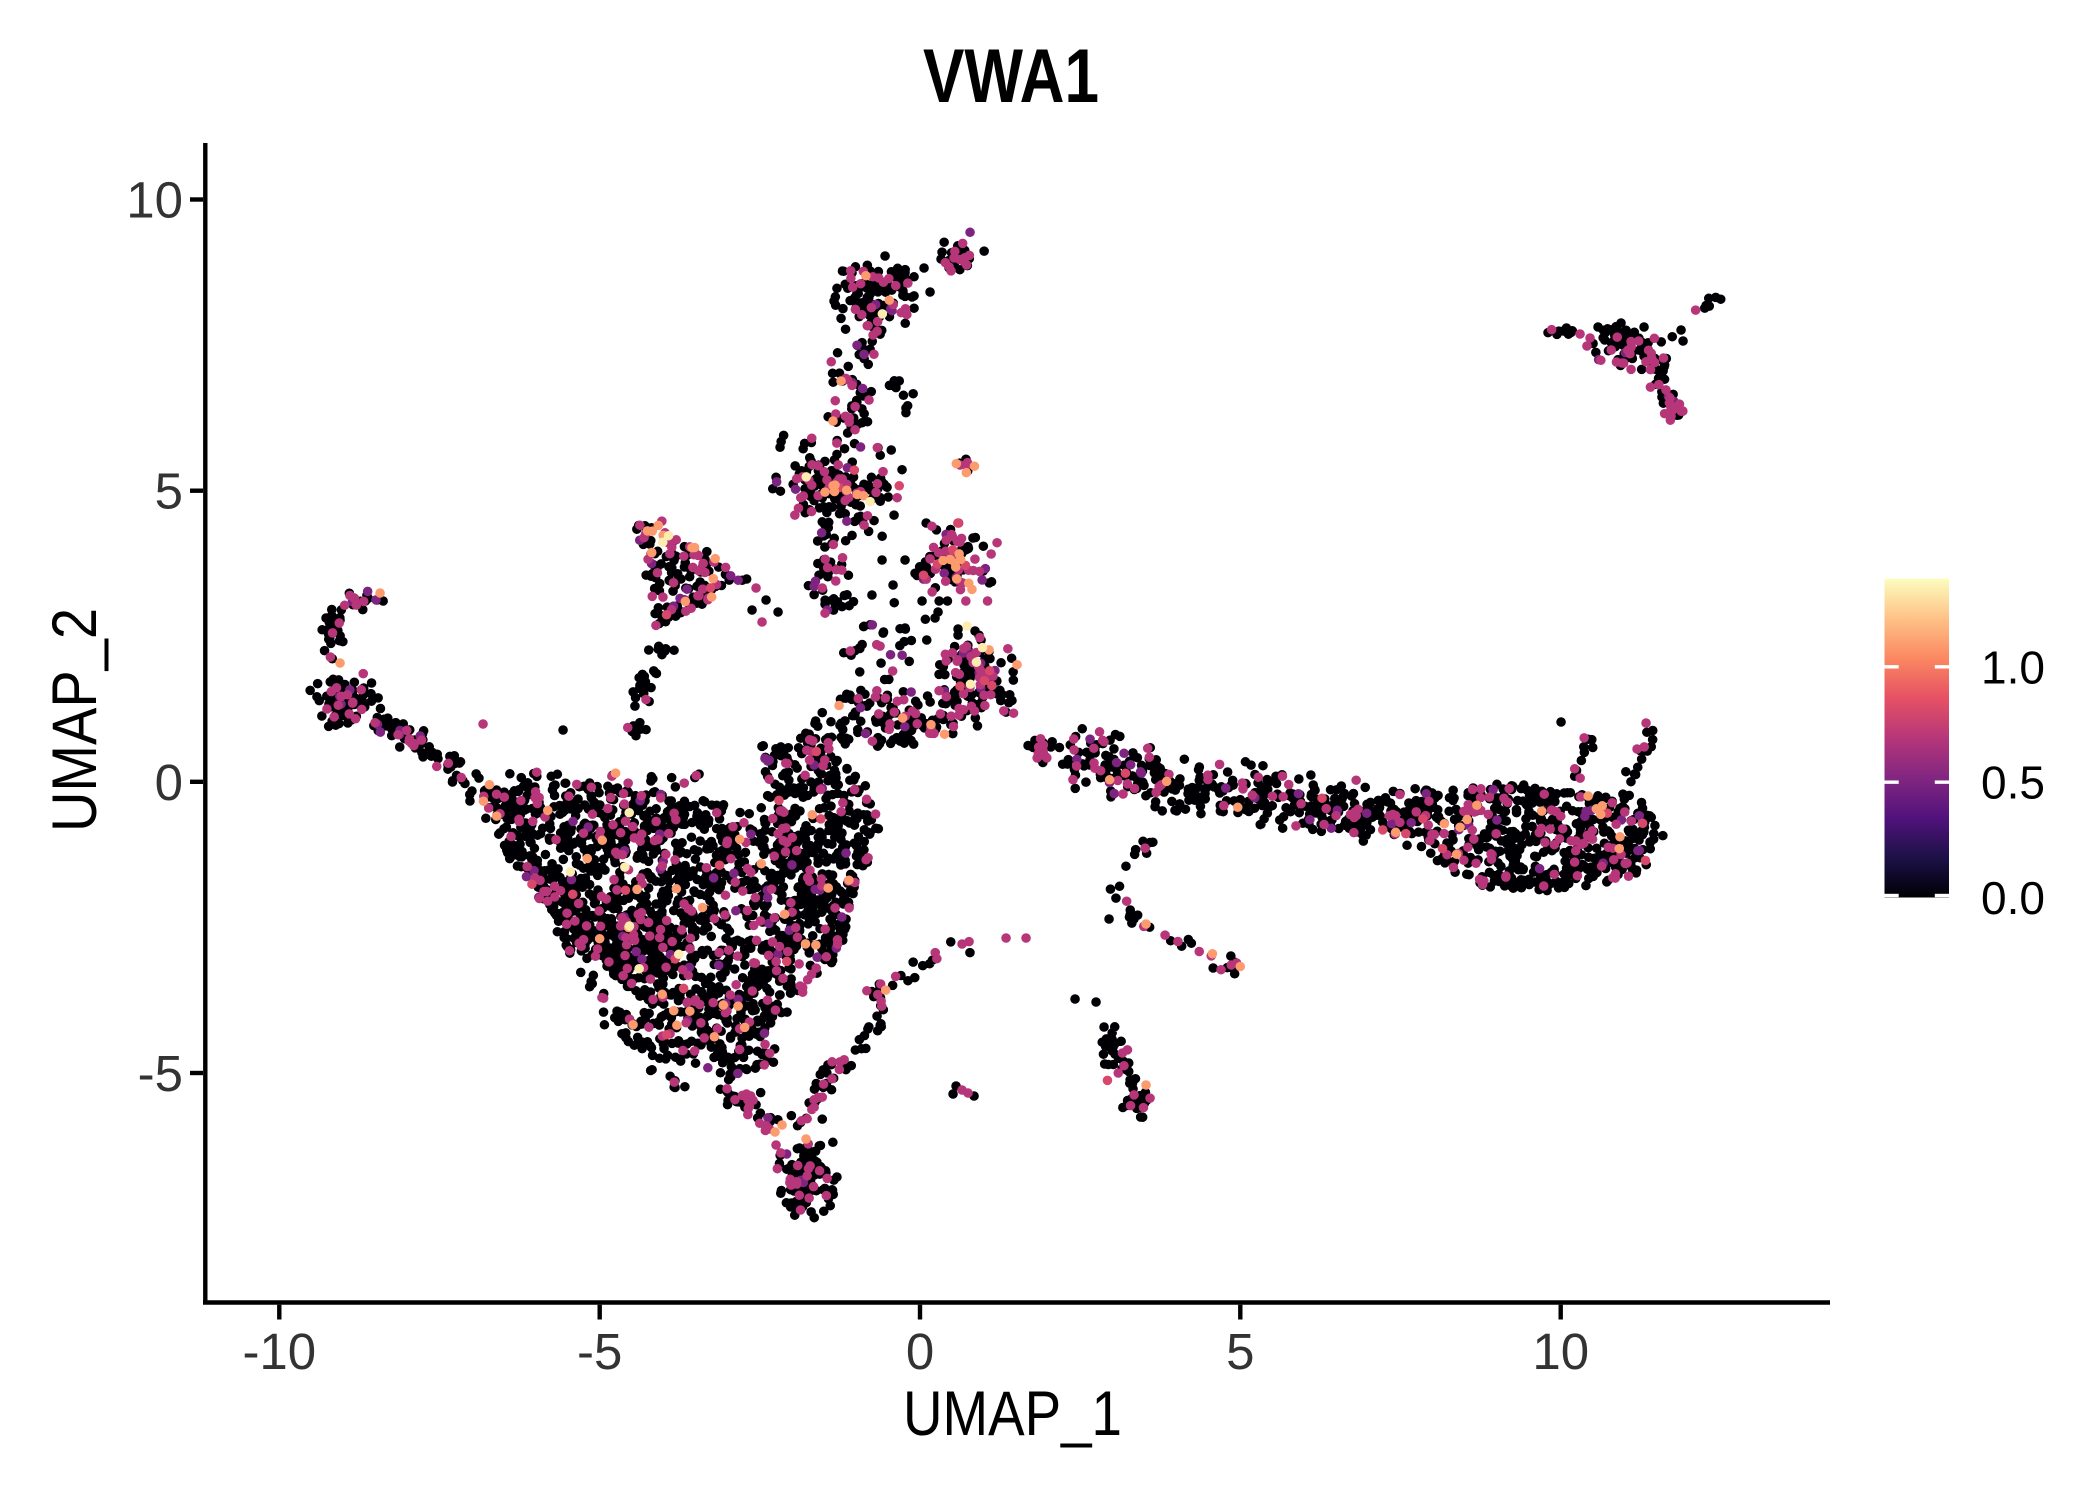  What do you see at coordinates (279, 1351) in the screenshot?
I see `svg-text: -10` at bounding box center [279, 1351].